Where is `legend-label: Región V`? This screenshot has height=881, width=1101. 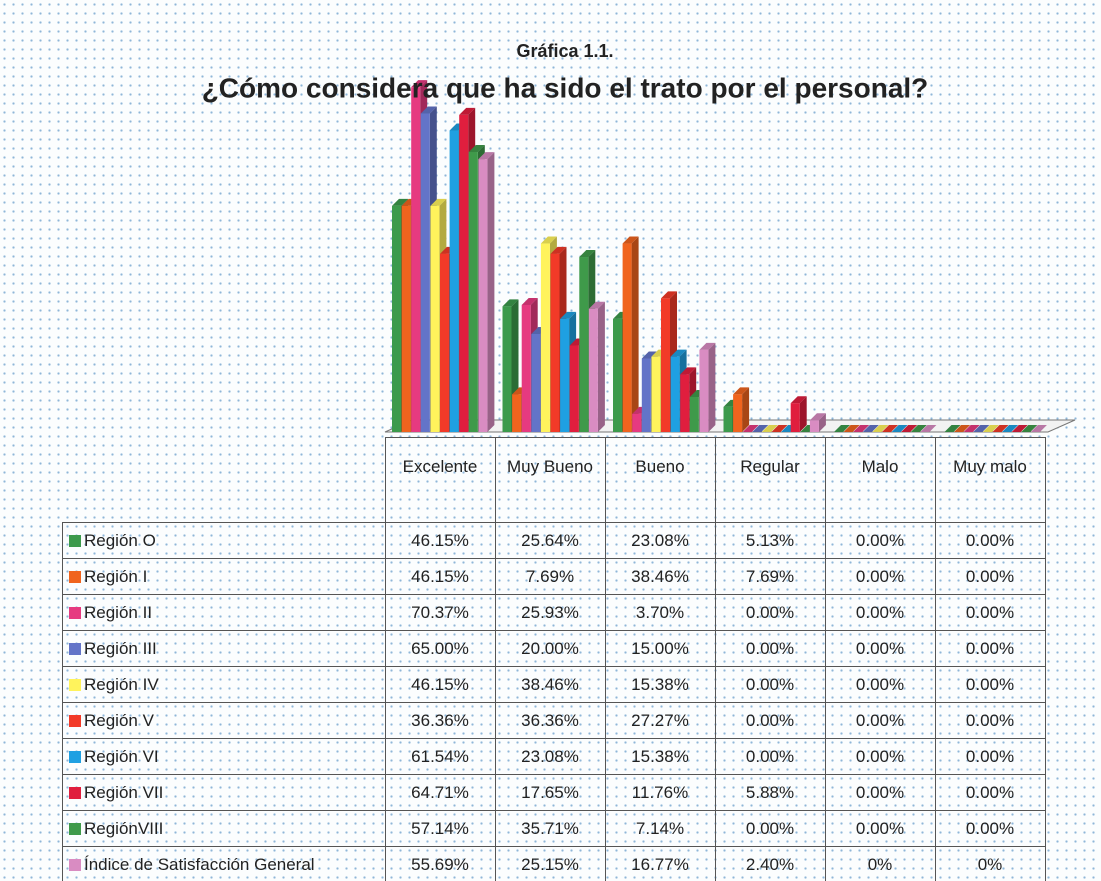 legend-label: Región V is located at coordinates (119, 720).